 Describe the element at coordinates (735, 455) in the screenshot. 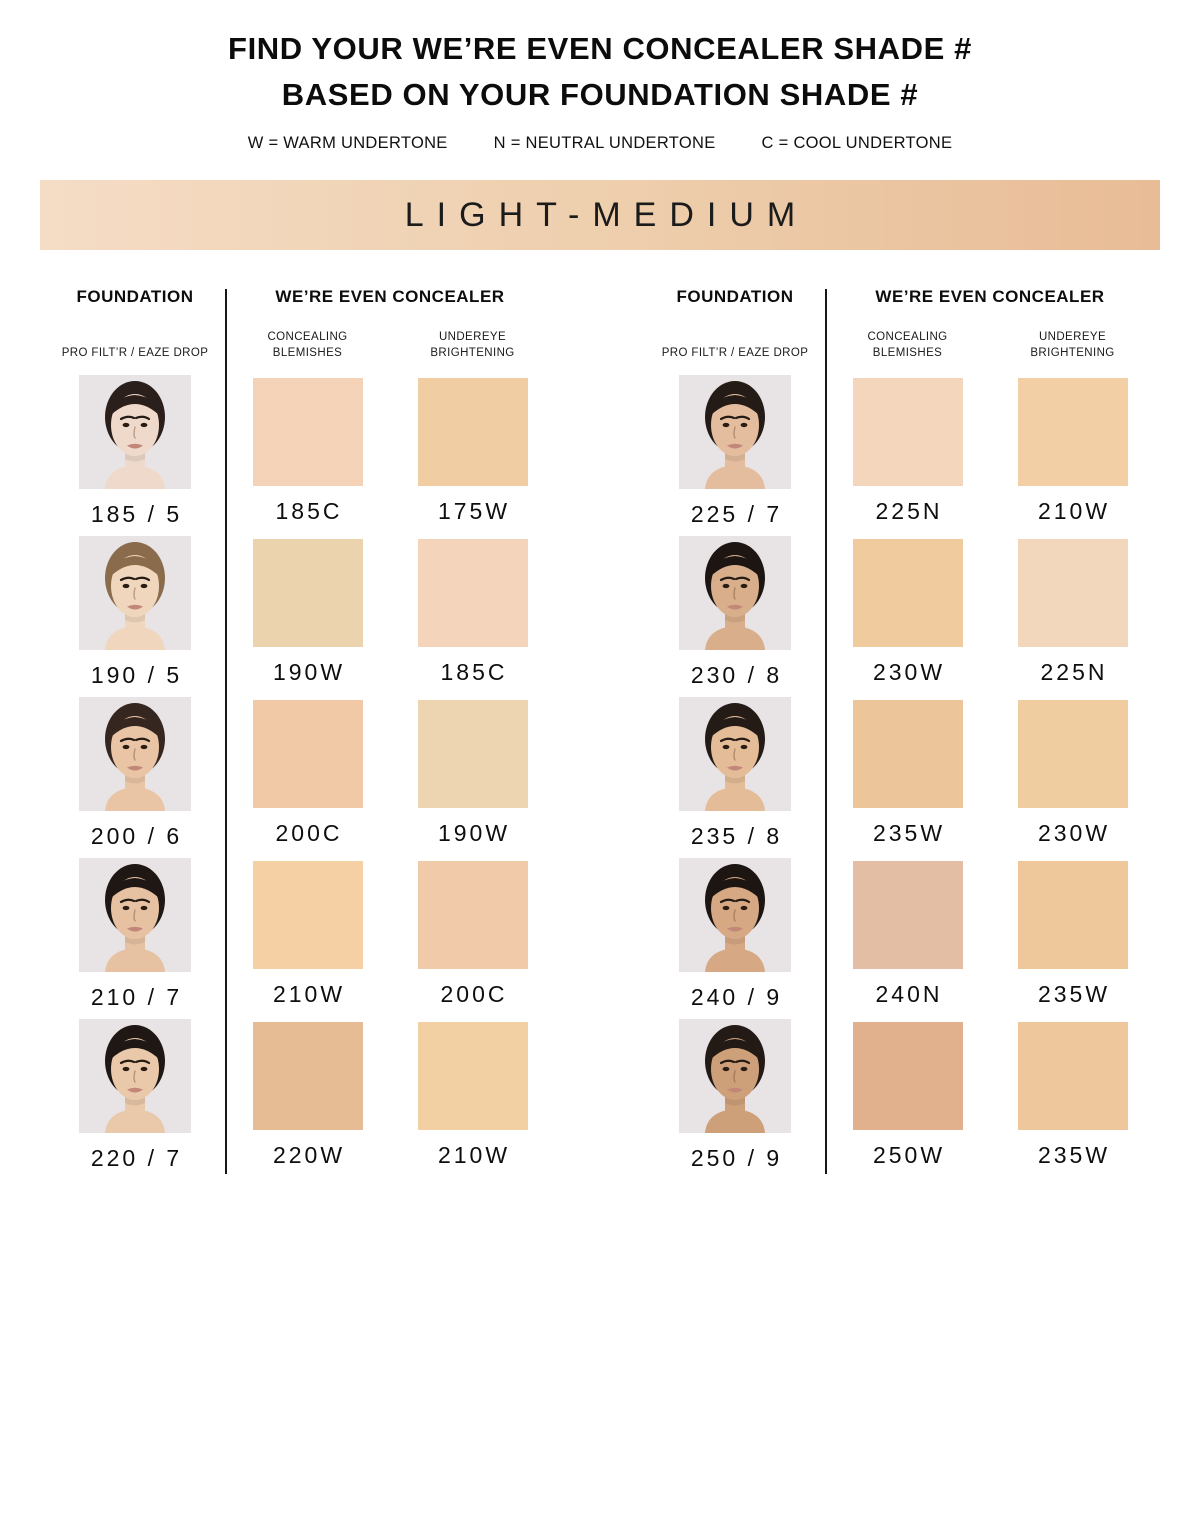

I see `foundation-cell: 225 / 7` at that location.